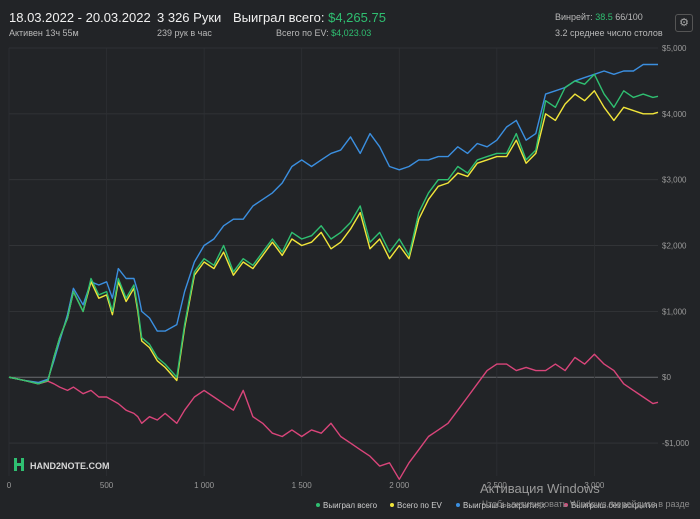  I want to click on y-tick-label: $5,000, so click(674, 48).